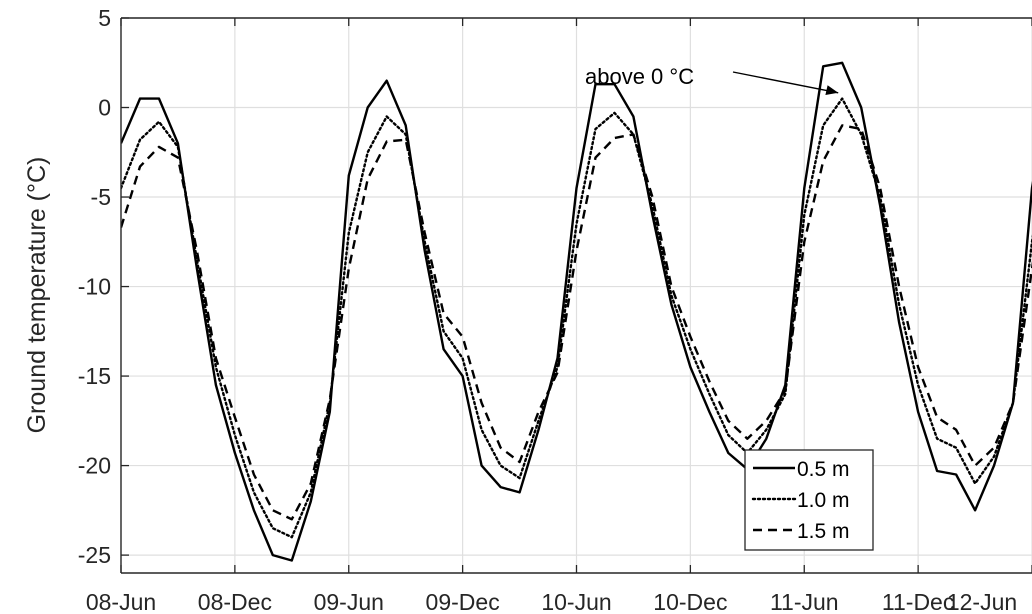 The height and width of the screenshot is (614, 1032). What do you see at coordinates (823, 469) in the screenshot?
I see `legend-label: 0.5 m` at bounding box center [823, 469].